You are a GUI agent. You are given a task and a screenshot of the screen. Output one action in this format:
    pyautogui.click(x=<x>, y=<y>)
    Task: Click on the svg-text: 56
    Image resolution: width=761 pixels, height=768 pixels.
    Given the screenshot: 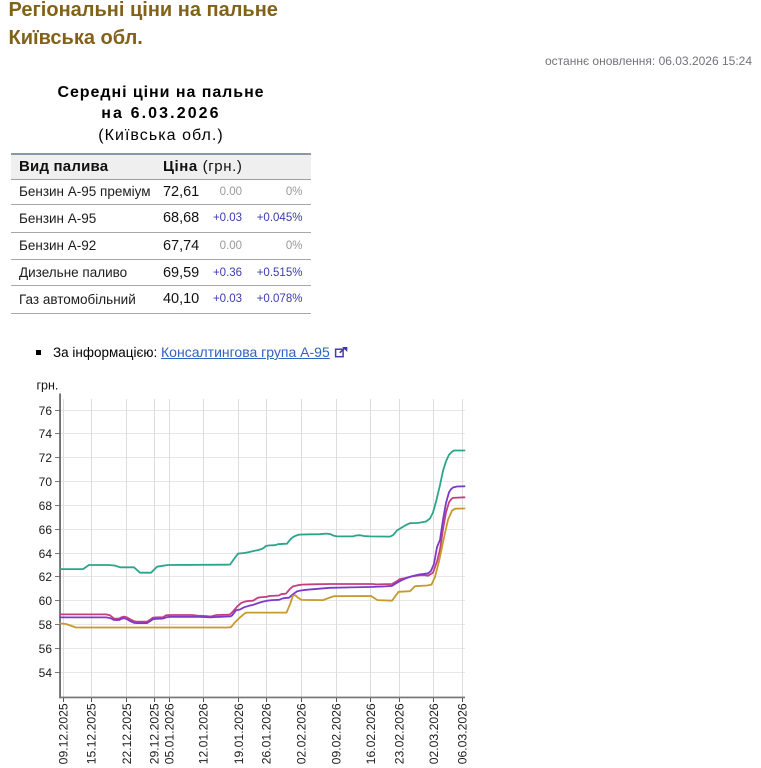 What is the action you would take?
    pyautogui.click(x=46, y=649)
    